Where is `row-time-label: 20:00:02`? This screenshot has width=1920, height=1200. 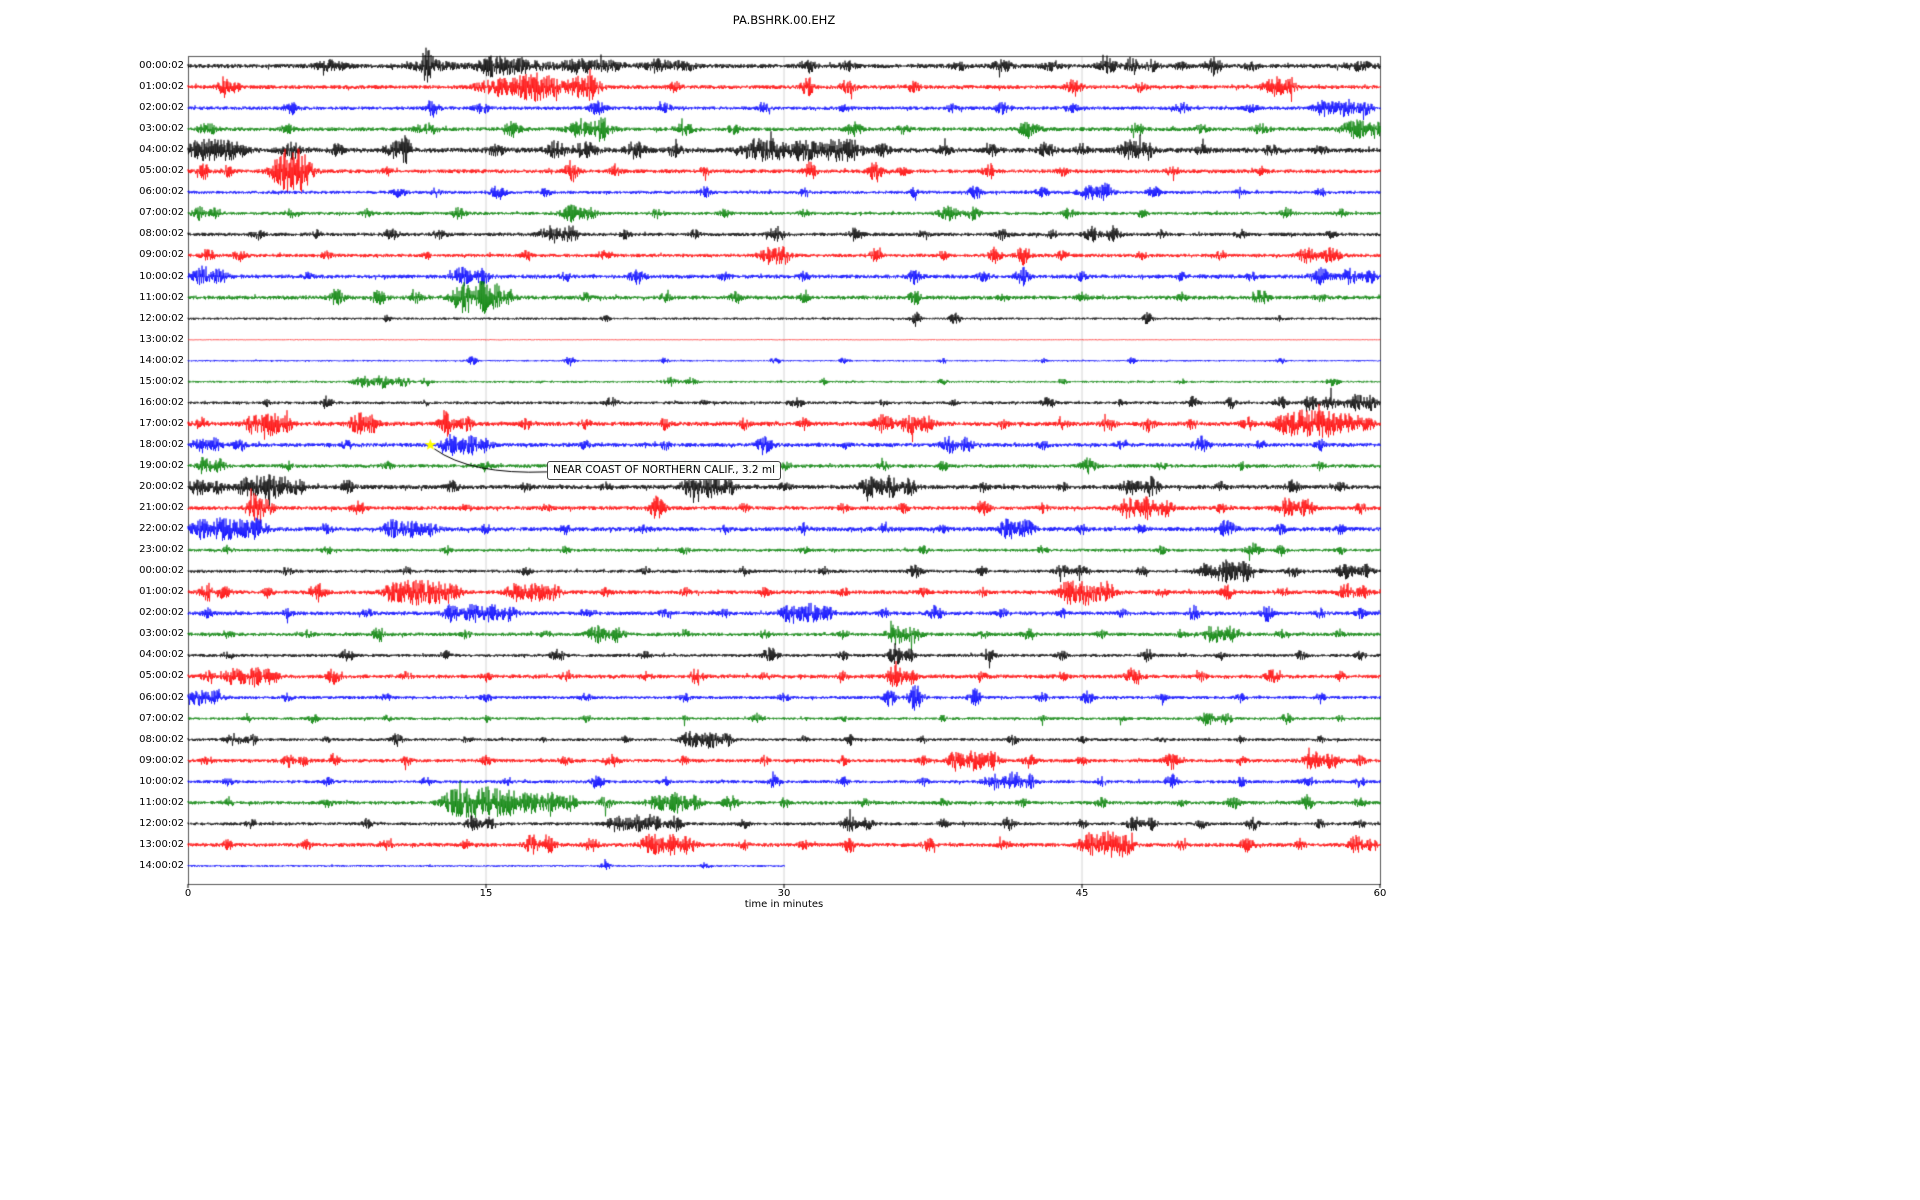 row-time-label: 20:00:02 is located at coordinates (161, 486).